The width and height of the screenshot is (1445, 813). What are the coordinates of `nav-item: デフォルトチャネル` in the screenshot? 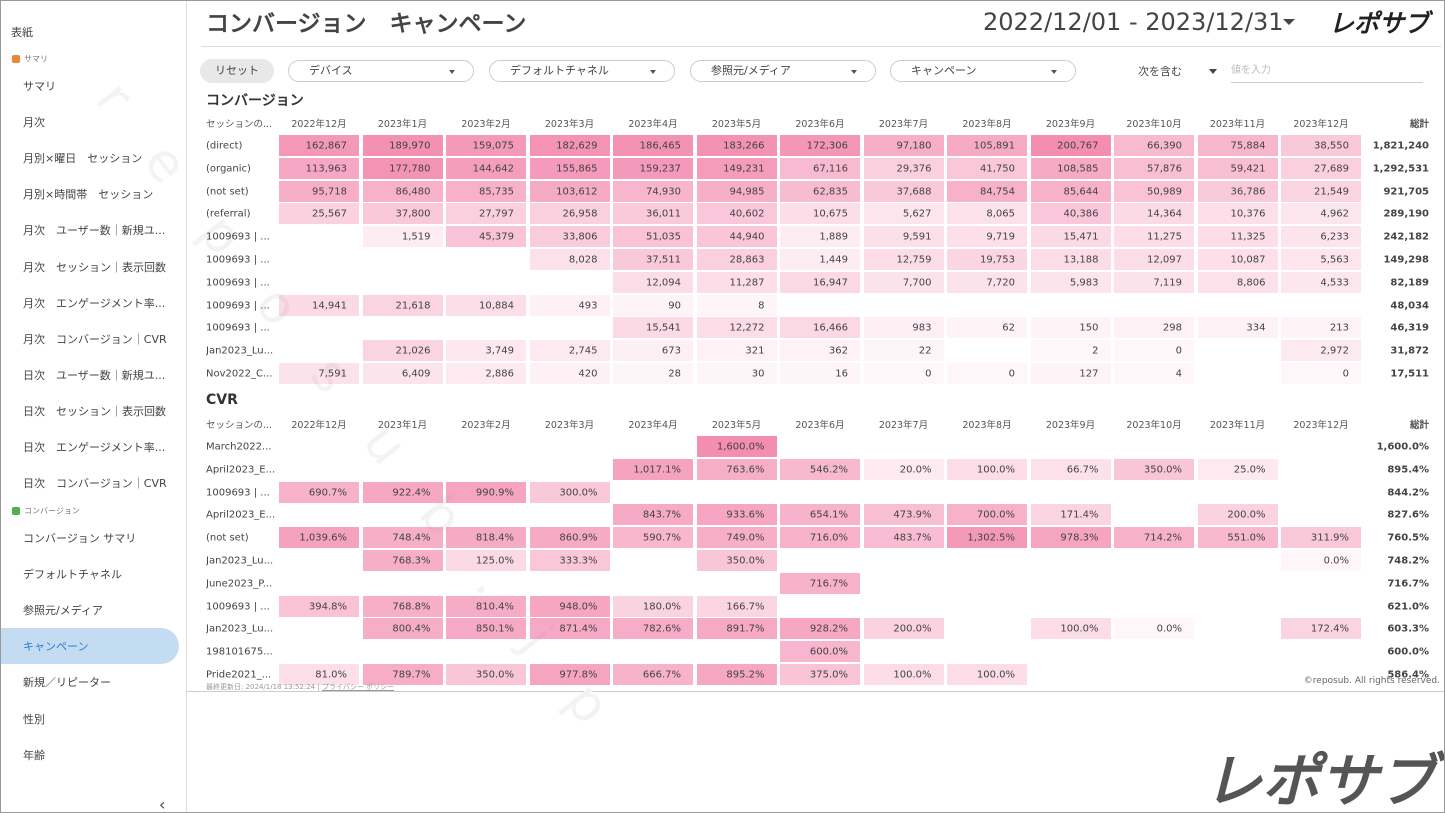 It's located at (72, 575).